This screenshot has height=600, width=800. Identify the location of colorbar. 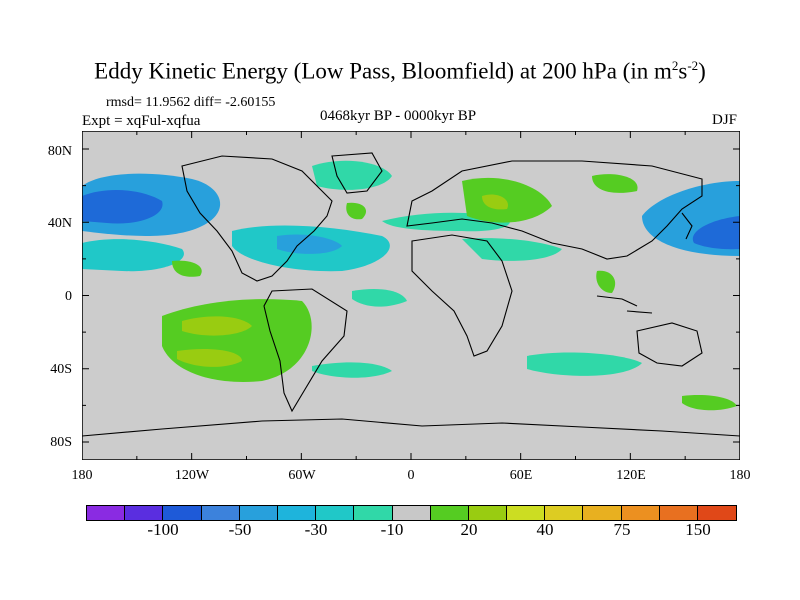
(412, 513).